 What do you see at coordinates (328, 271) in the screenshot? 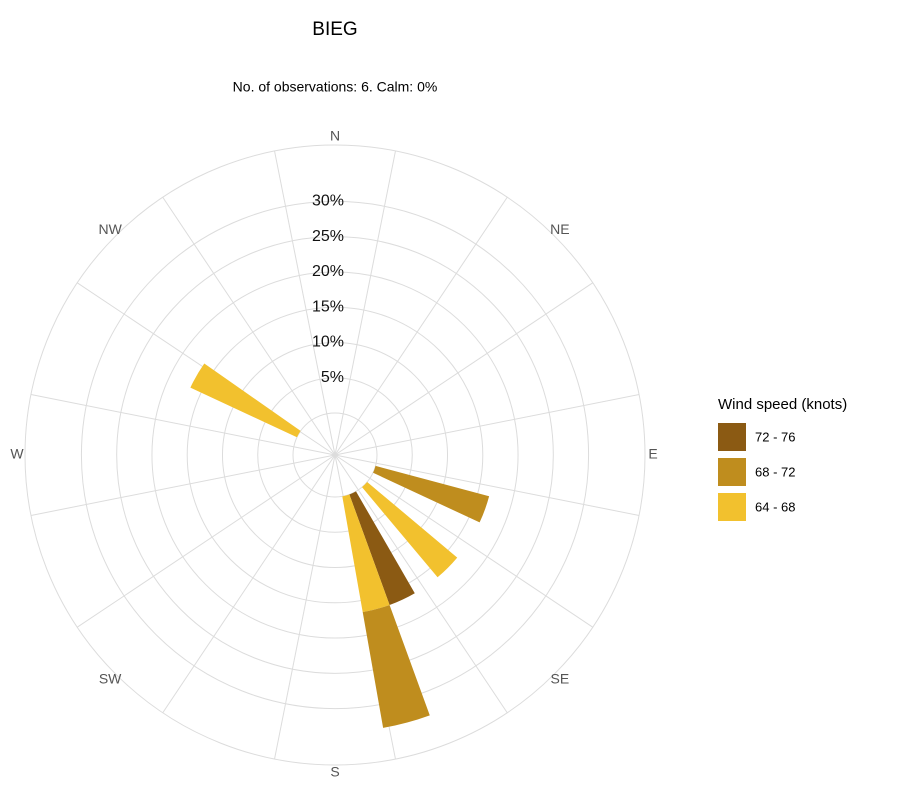
I see `r-tick-label: 20%` at bounding box center [328, 271].